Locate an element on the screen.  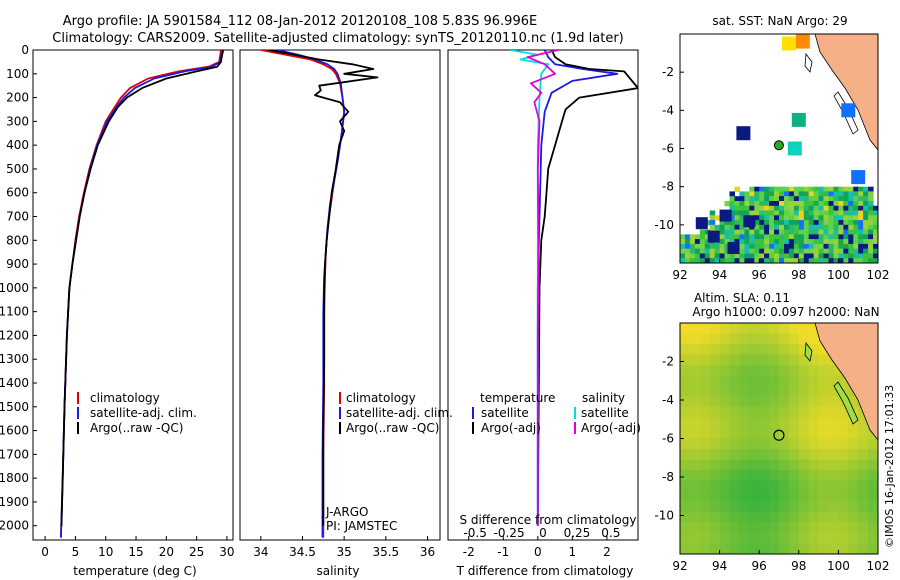
sla-map-land is located at coordinates (841, 382).